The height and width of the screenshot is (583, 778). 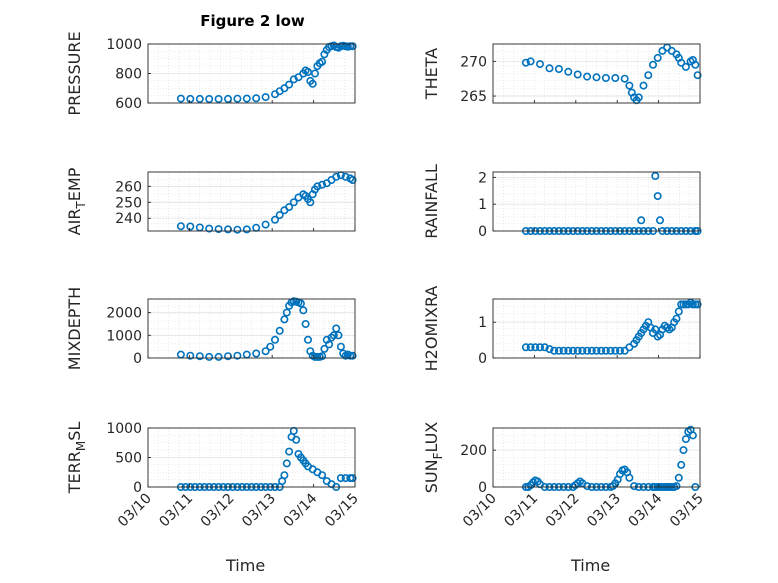 I want to click on y-tick-label: 2, so click(x=482, y=178).